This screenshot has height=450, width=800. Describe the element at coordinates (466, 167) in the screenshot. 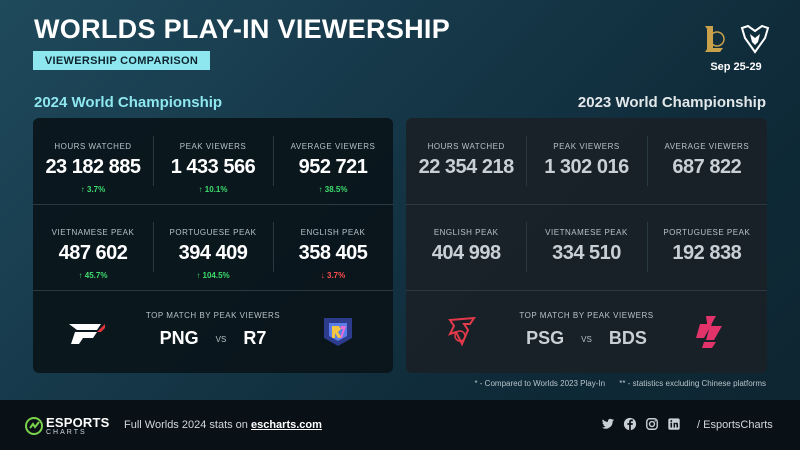

I see `stat-value: 22 354 218` at that location.